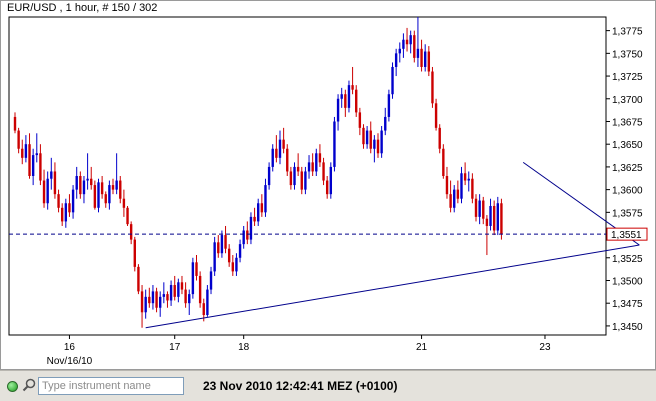  What do you see at coordinates (29, 385) in the screenshot?
I see `search-icon` at bounding box center [29, 385].